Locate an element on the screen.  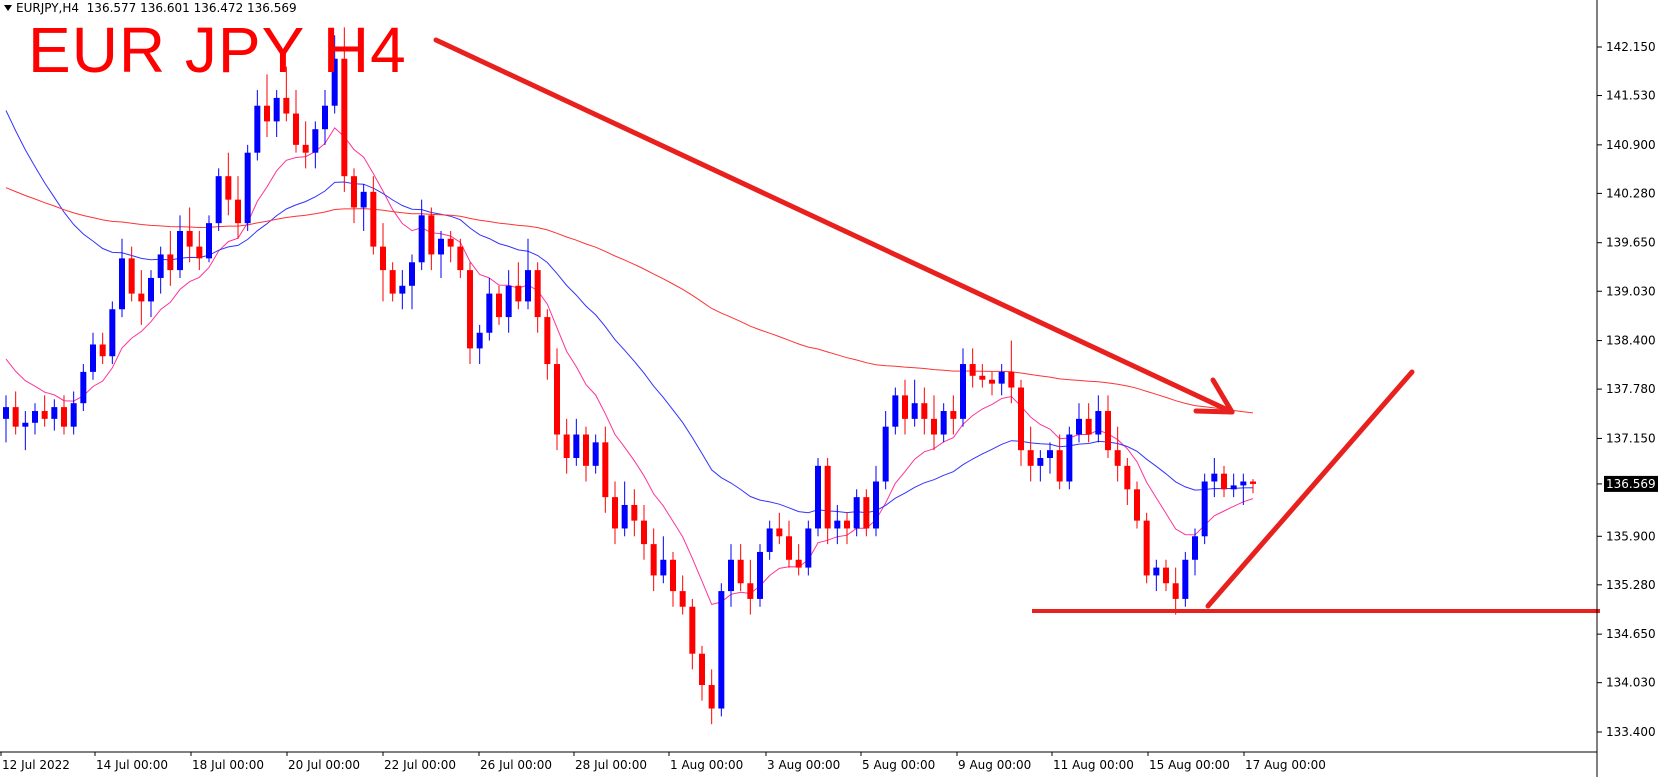
x-tick-label: 5 Aug 00:00 is located at coordinates (898, 765).